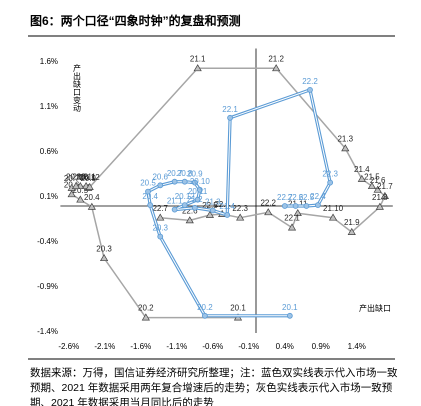  I want to click on point-label: 20.12, so click(185, 196).